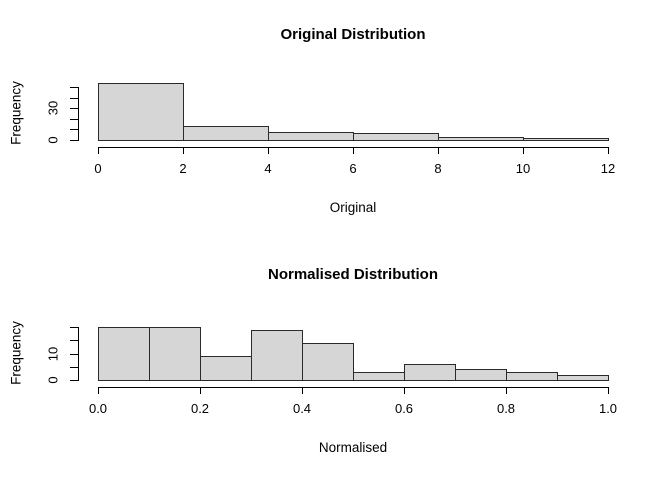 This screenshot has width=672, height=480. Describe the element at coordinates (353, 207) in the screenshot. I see `x-axis-label: Original` at that location.